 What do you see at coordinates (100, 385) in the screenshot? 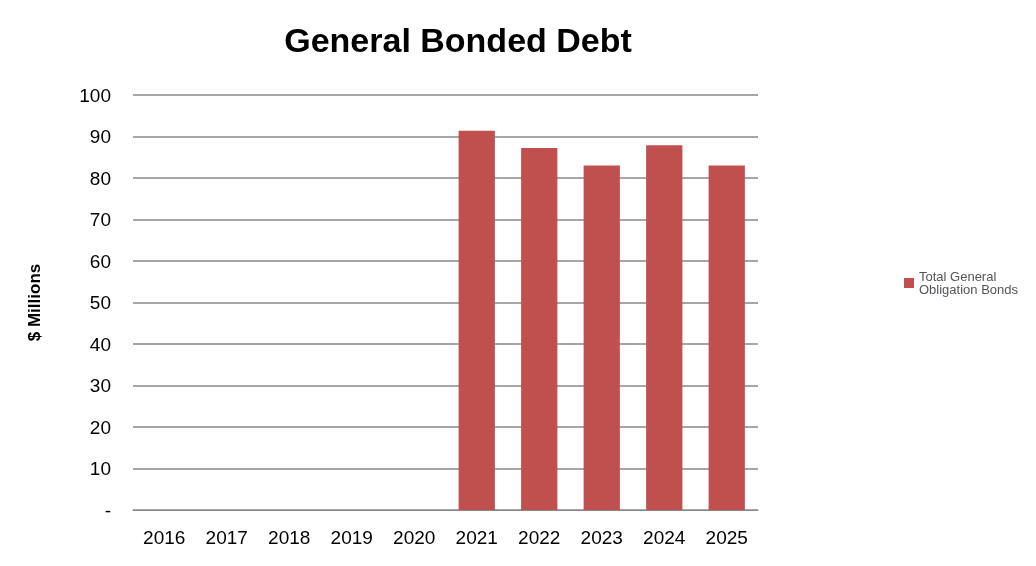
I see `y-tick-label: 30` at bounding box center [100, 385].